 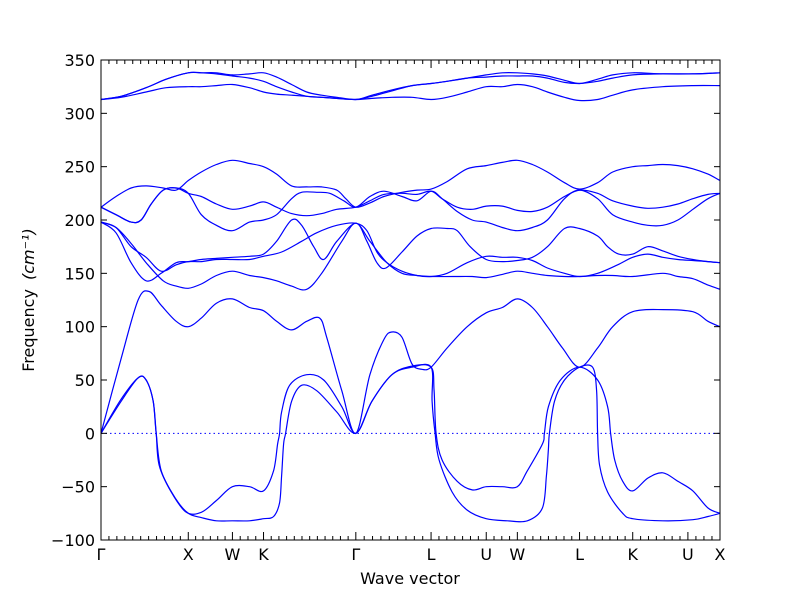 What do you see at coordinates (90, 433) in the screenshot?
I see `y-tick-label: 0` at bounding box center [90, 433].